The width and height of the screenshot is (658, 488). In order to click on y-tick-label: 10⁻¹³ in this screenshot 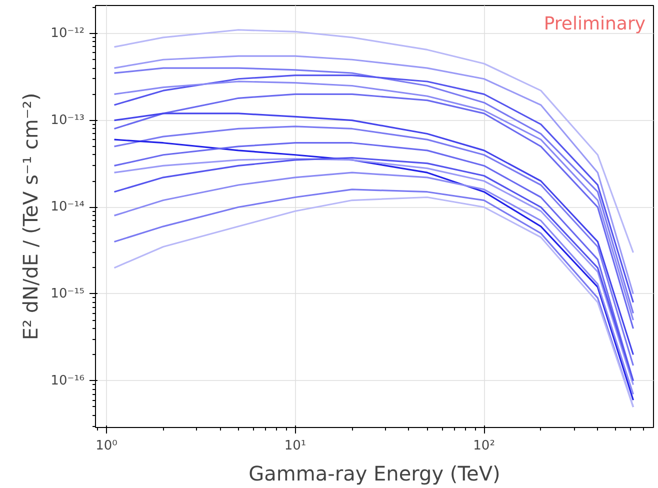, I will do `click(67, 120)`.